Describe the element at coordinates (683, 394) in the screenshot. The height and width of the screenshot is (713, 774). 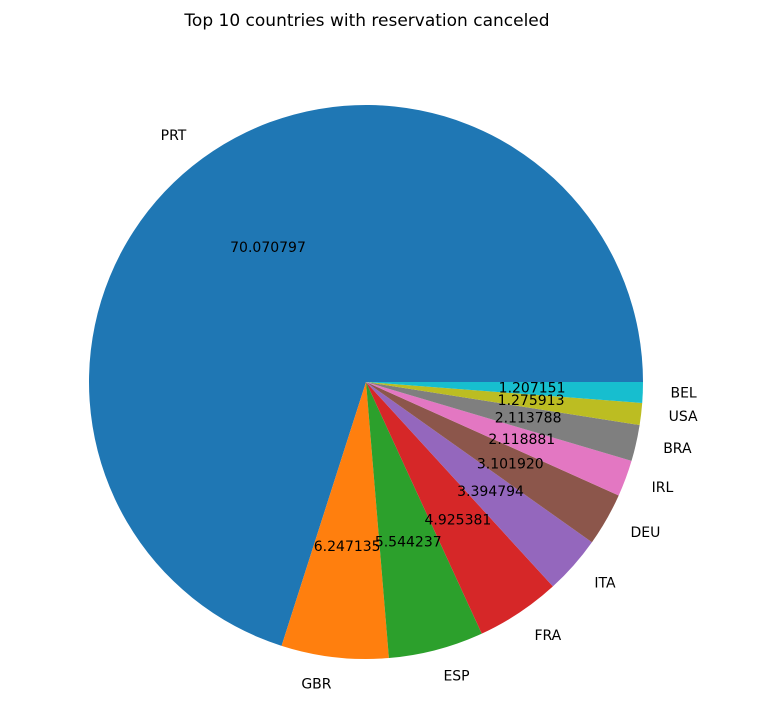
I see `slice-label-bel: BEL` at that location.